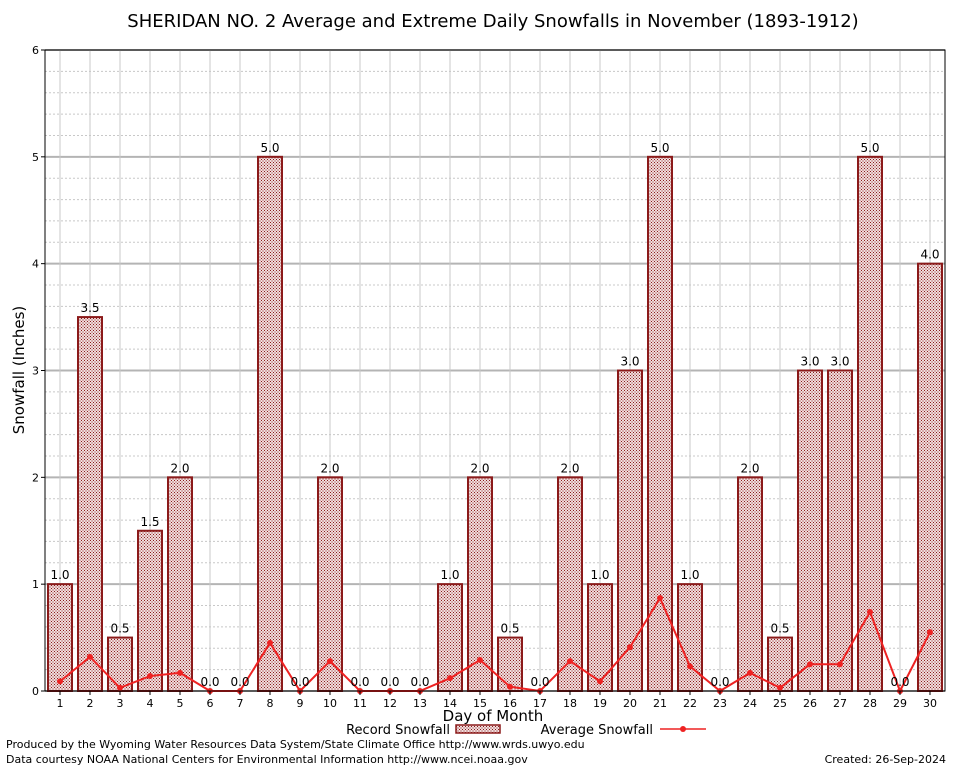 This screenshot has height=768, width=954. What do you see at coordinates (239, 682) in the screenshot?
I see `data-label-day-7: 0.0` at bounding box center [239, 682].